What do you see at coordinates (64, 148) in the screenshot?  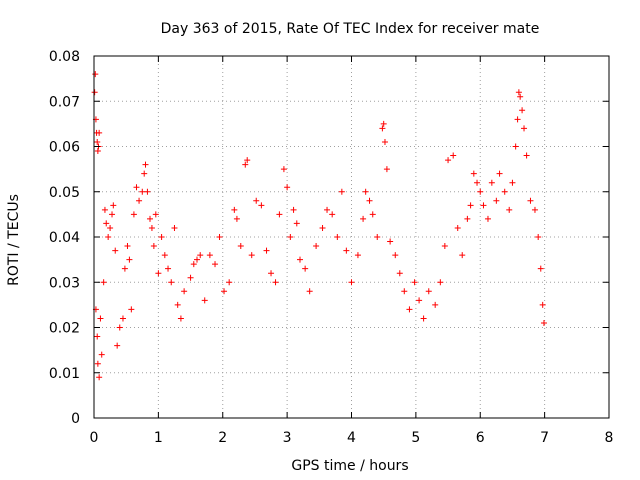 I see `y-tick-label: 0.06` at bounding box center [64, 148].